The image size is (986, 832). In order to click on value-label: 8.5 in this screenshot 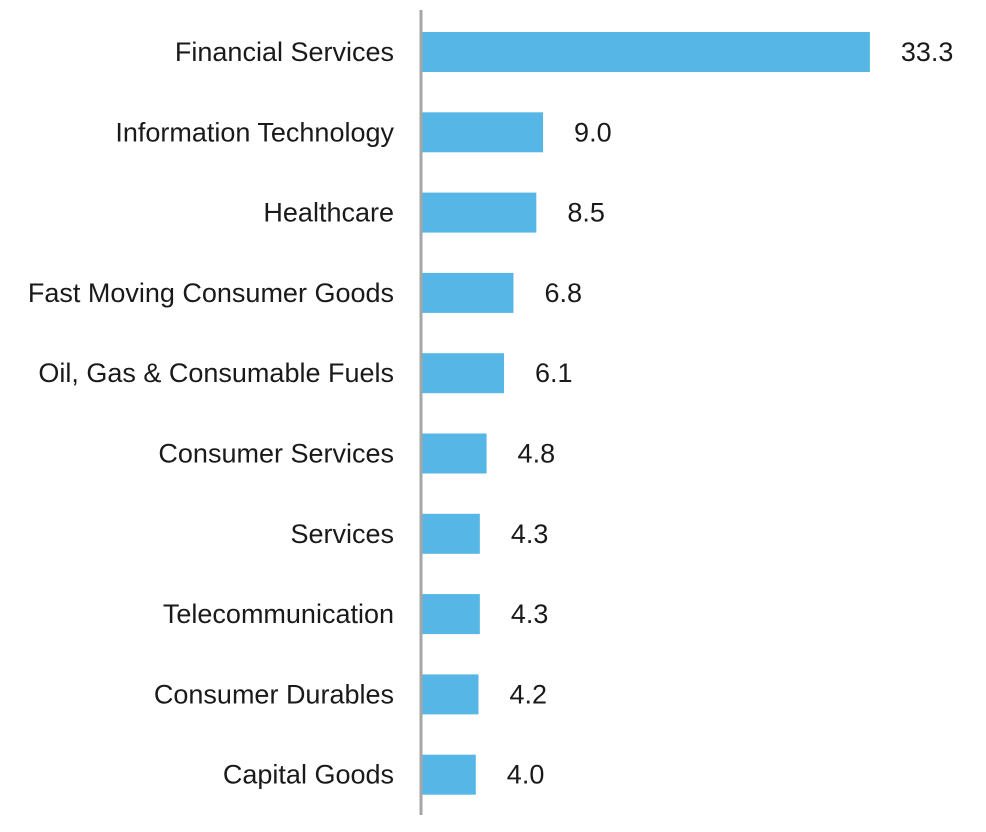, I will do `click(586, 213)`.